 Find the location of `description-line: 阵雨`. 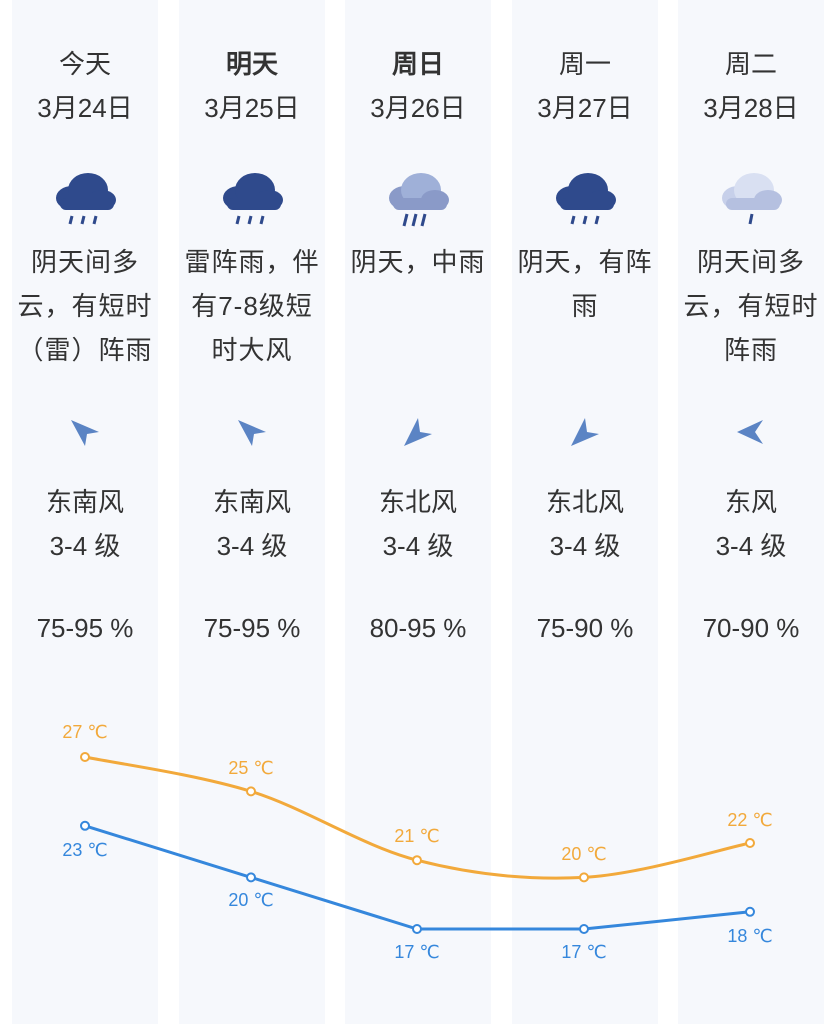

description-line: 阵雨 is located at coordinates (750, 350).